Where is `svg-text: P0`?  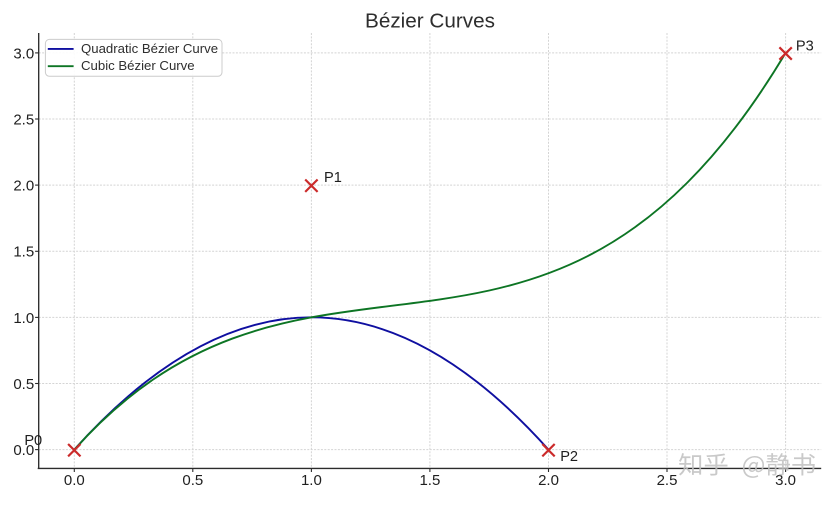
svg-text: P0 is located at coordinates (33, 441).